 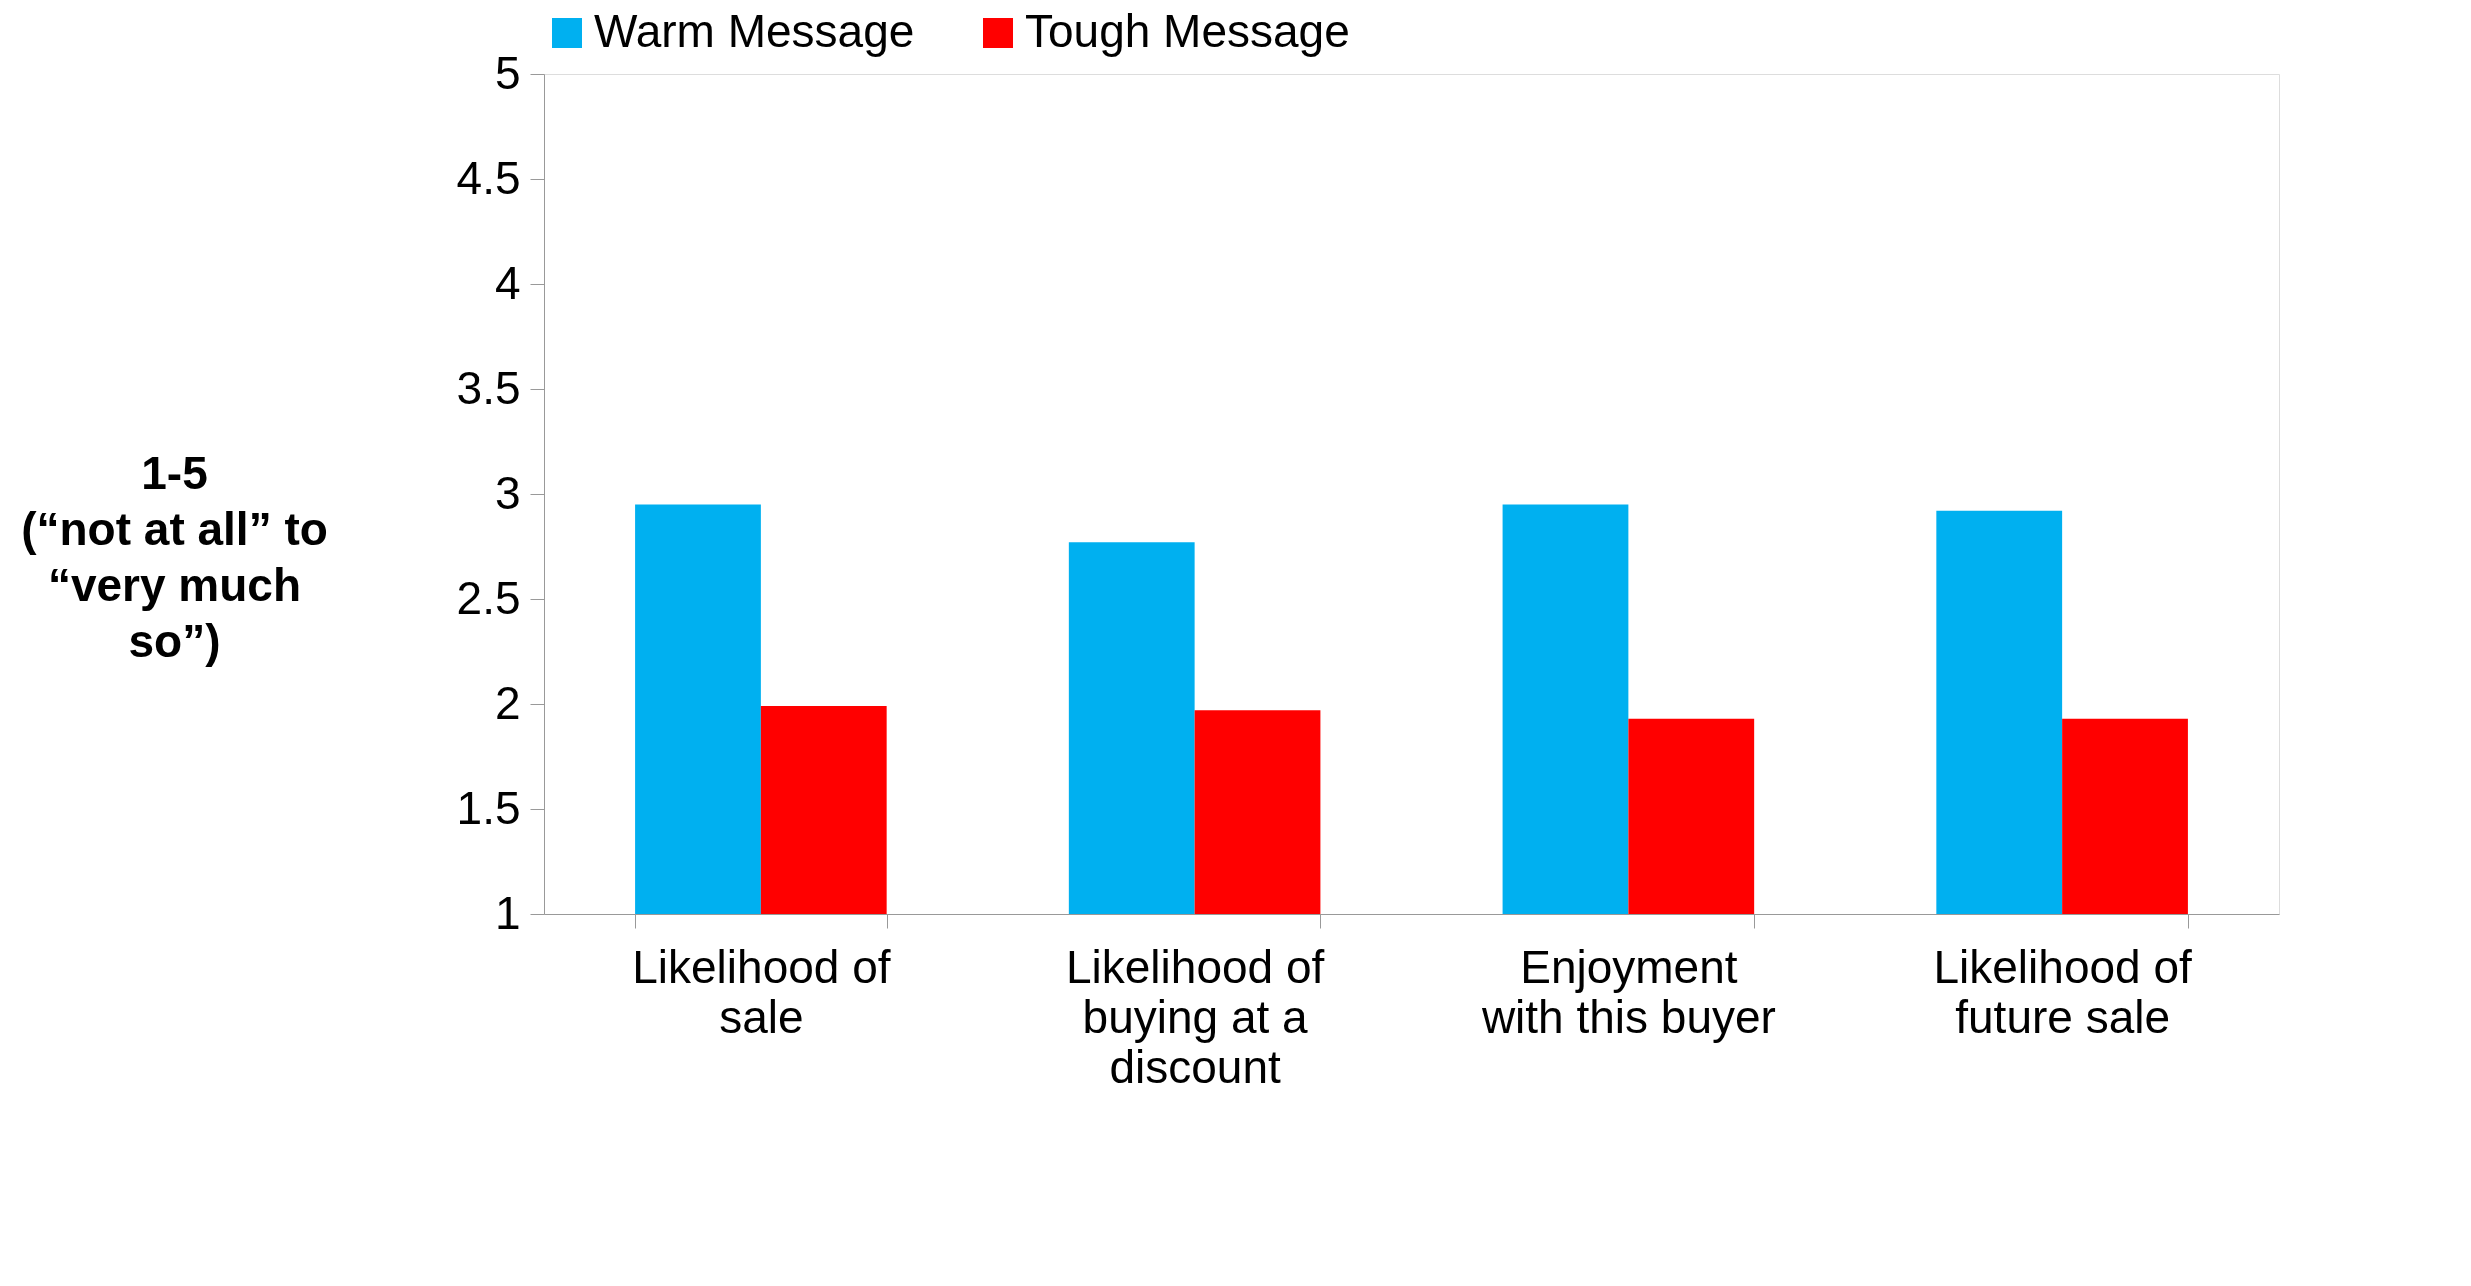 I want to click on y-tick-label: 2, so click(x=507, y=702).